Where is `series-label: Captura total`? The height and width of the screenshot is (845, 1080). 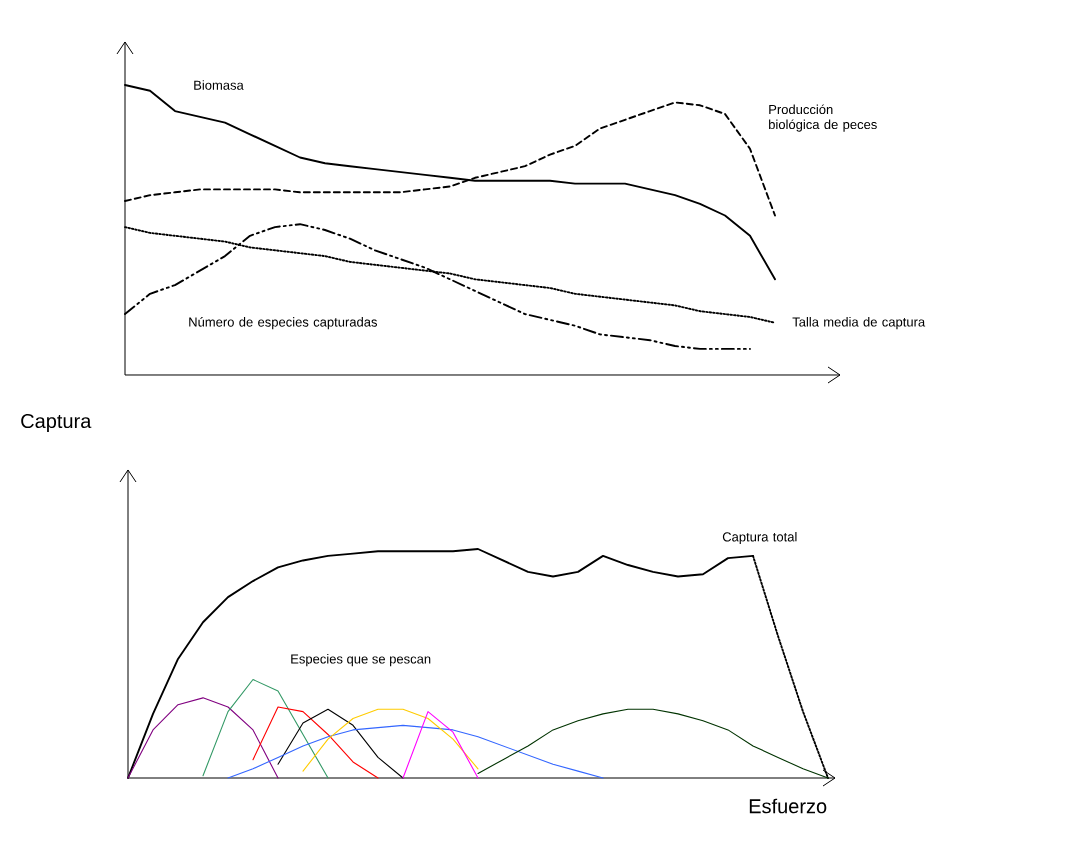
series-label: Captura total is located at coordinates (759, 538).